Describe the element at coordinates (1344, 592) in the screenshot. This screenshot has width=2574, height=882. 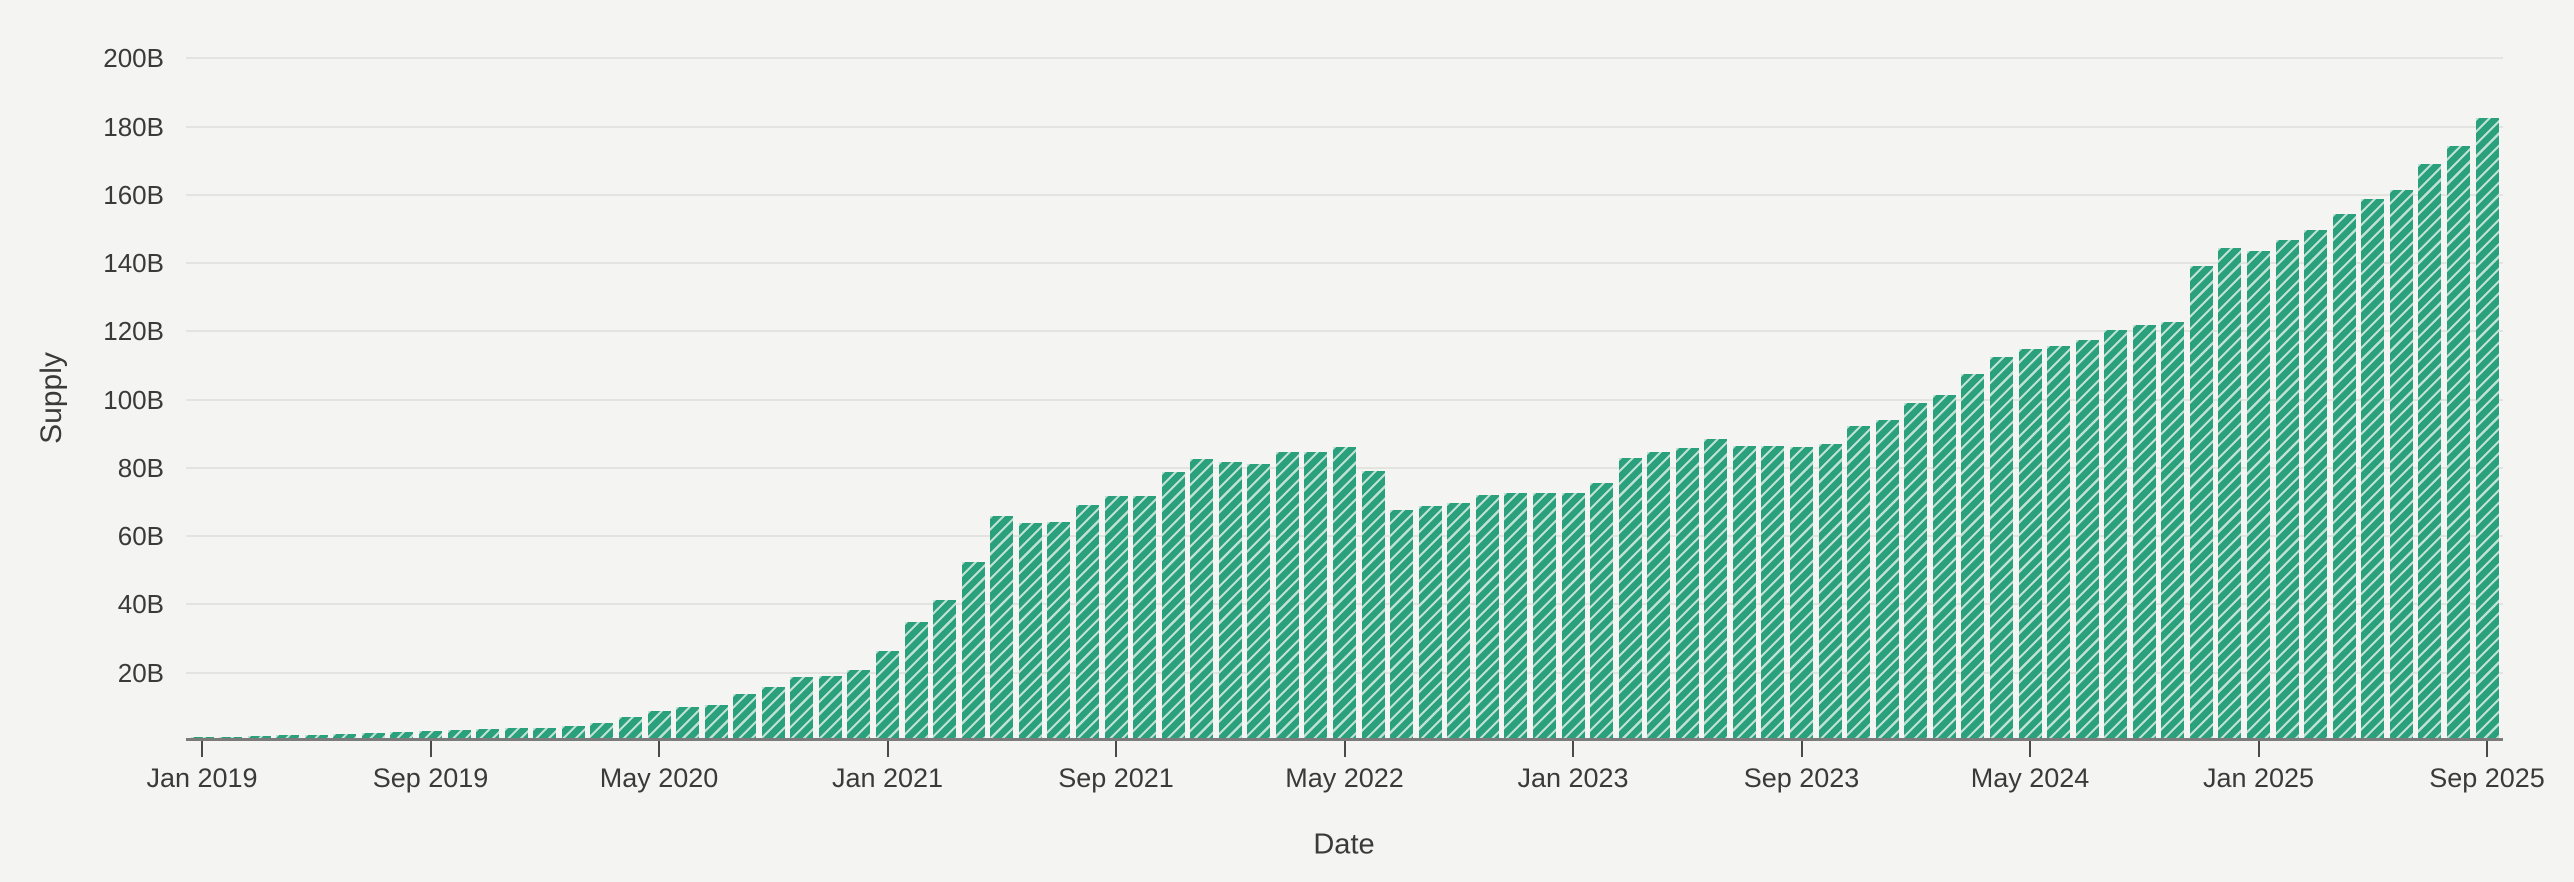
I see `bar-may-2022` at that location.